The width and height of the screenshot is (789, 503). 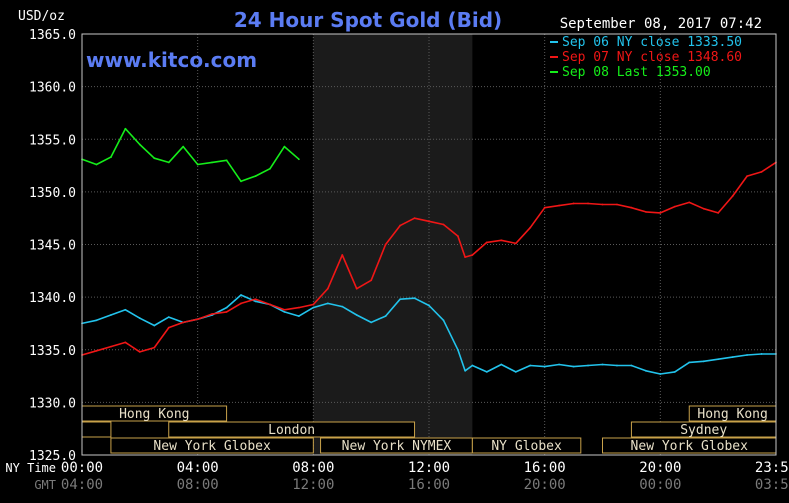 What do you see at coordinates (291, 430) in the screenshot?
I see `market-session-label: London` at bounding box center [291, 430].